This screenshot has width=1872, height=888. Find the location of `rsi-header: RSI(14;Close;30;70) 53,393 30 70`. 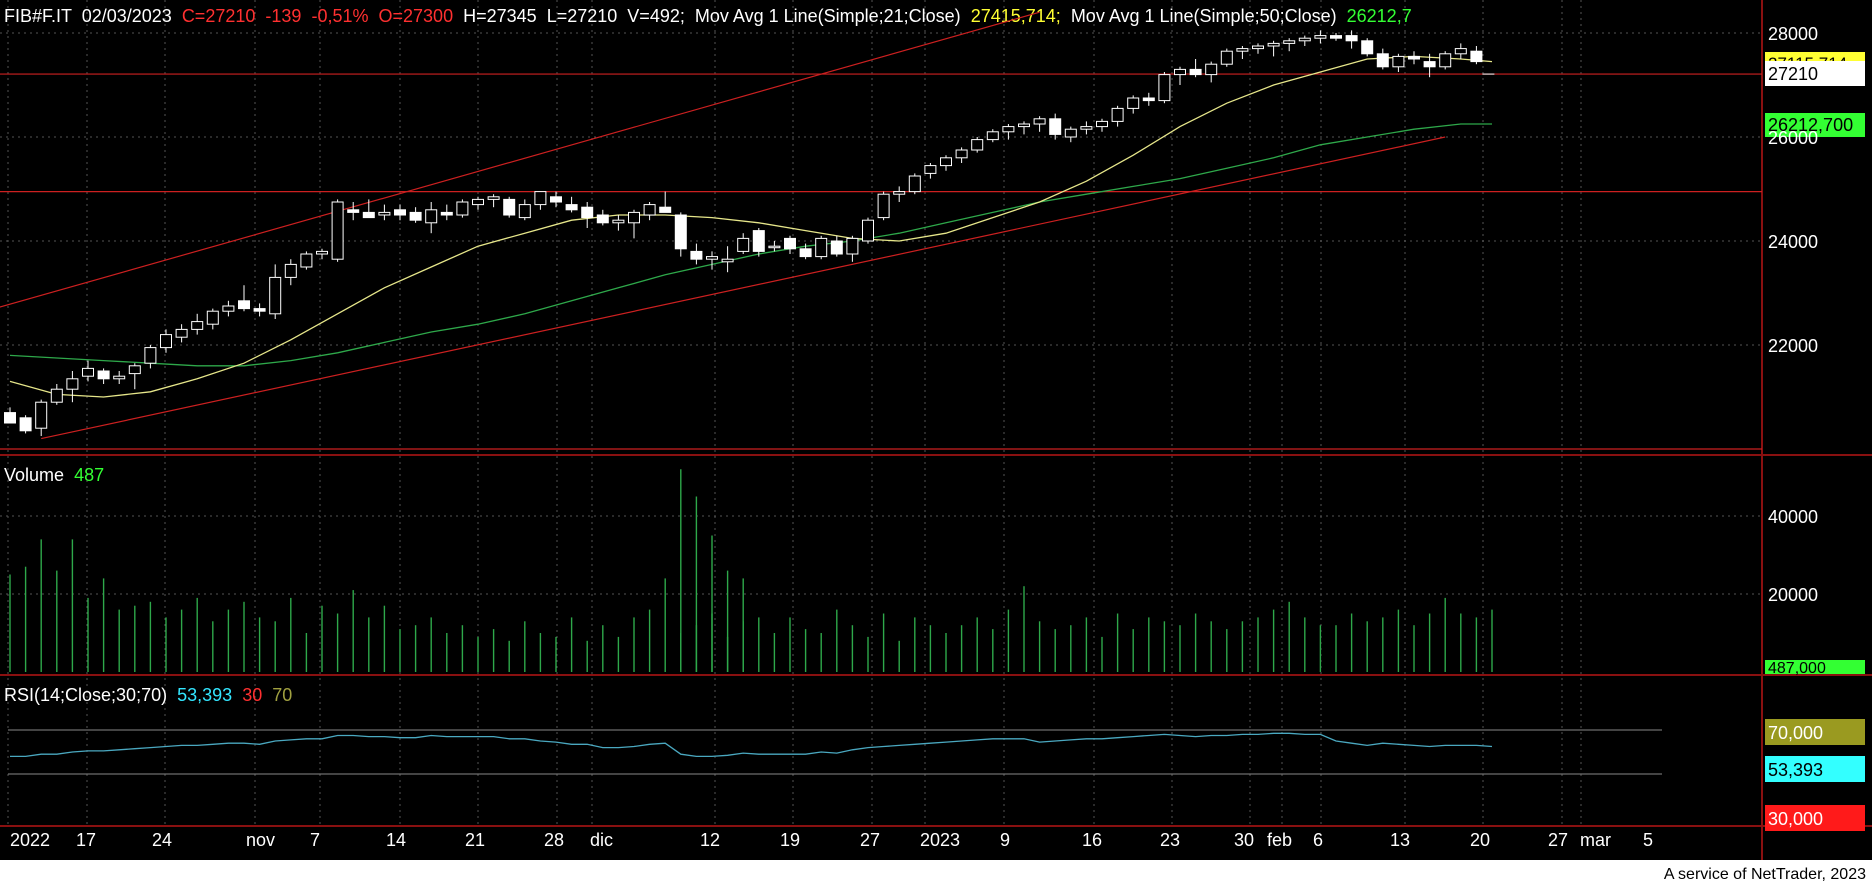

rsi-header: RSI(14;Close;30;70) 53,393 30 70 is located at coordinates (148, 695).